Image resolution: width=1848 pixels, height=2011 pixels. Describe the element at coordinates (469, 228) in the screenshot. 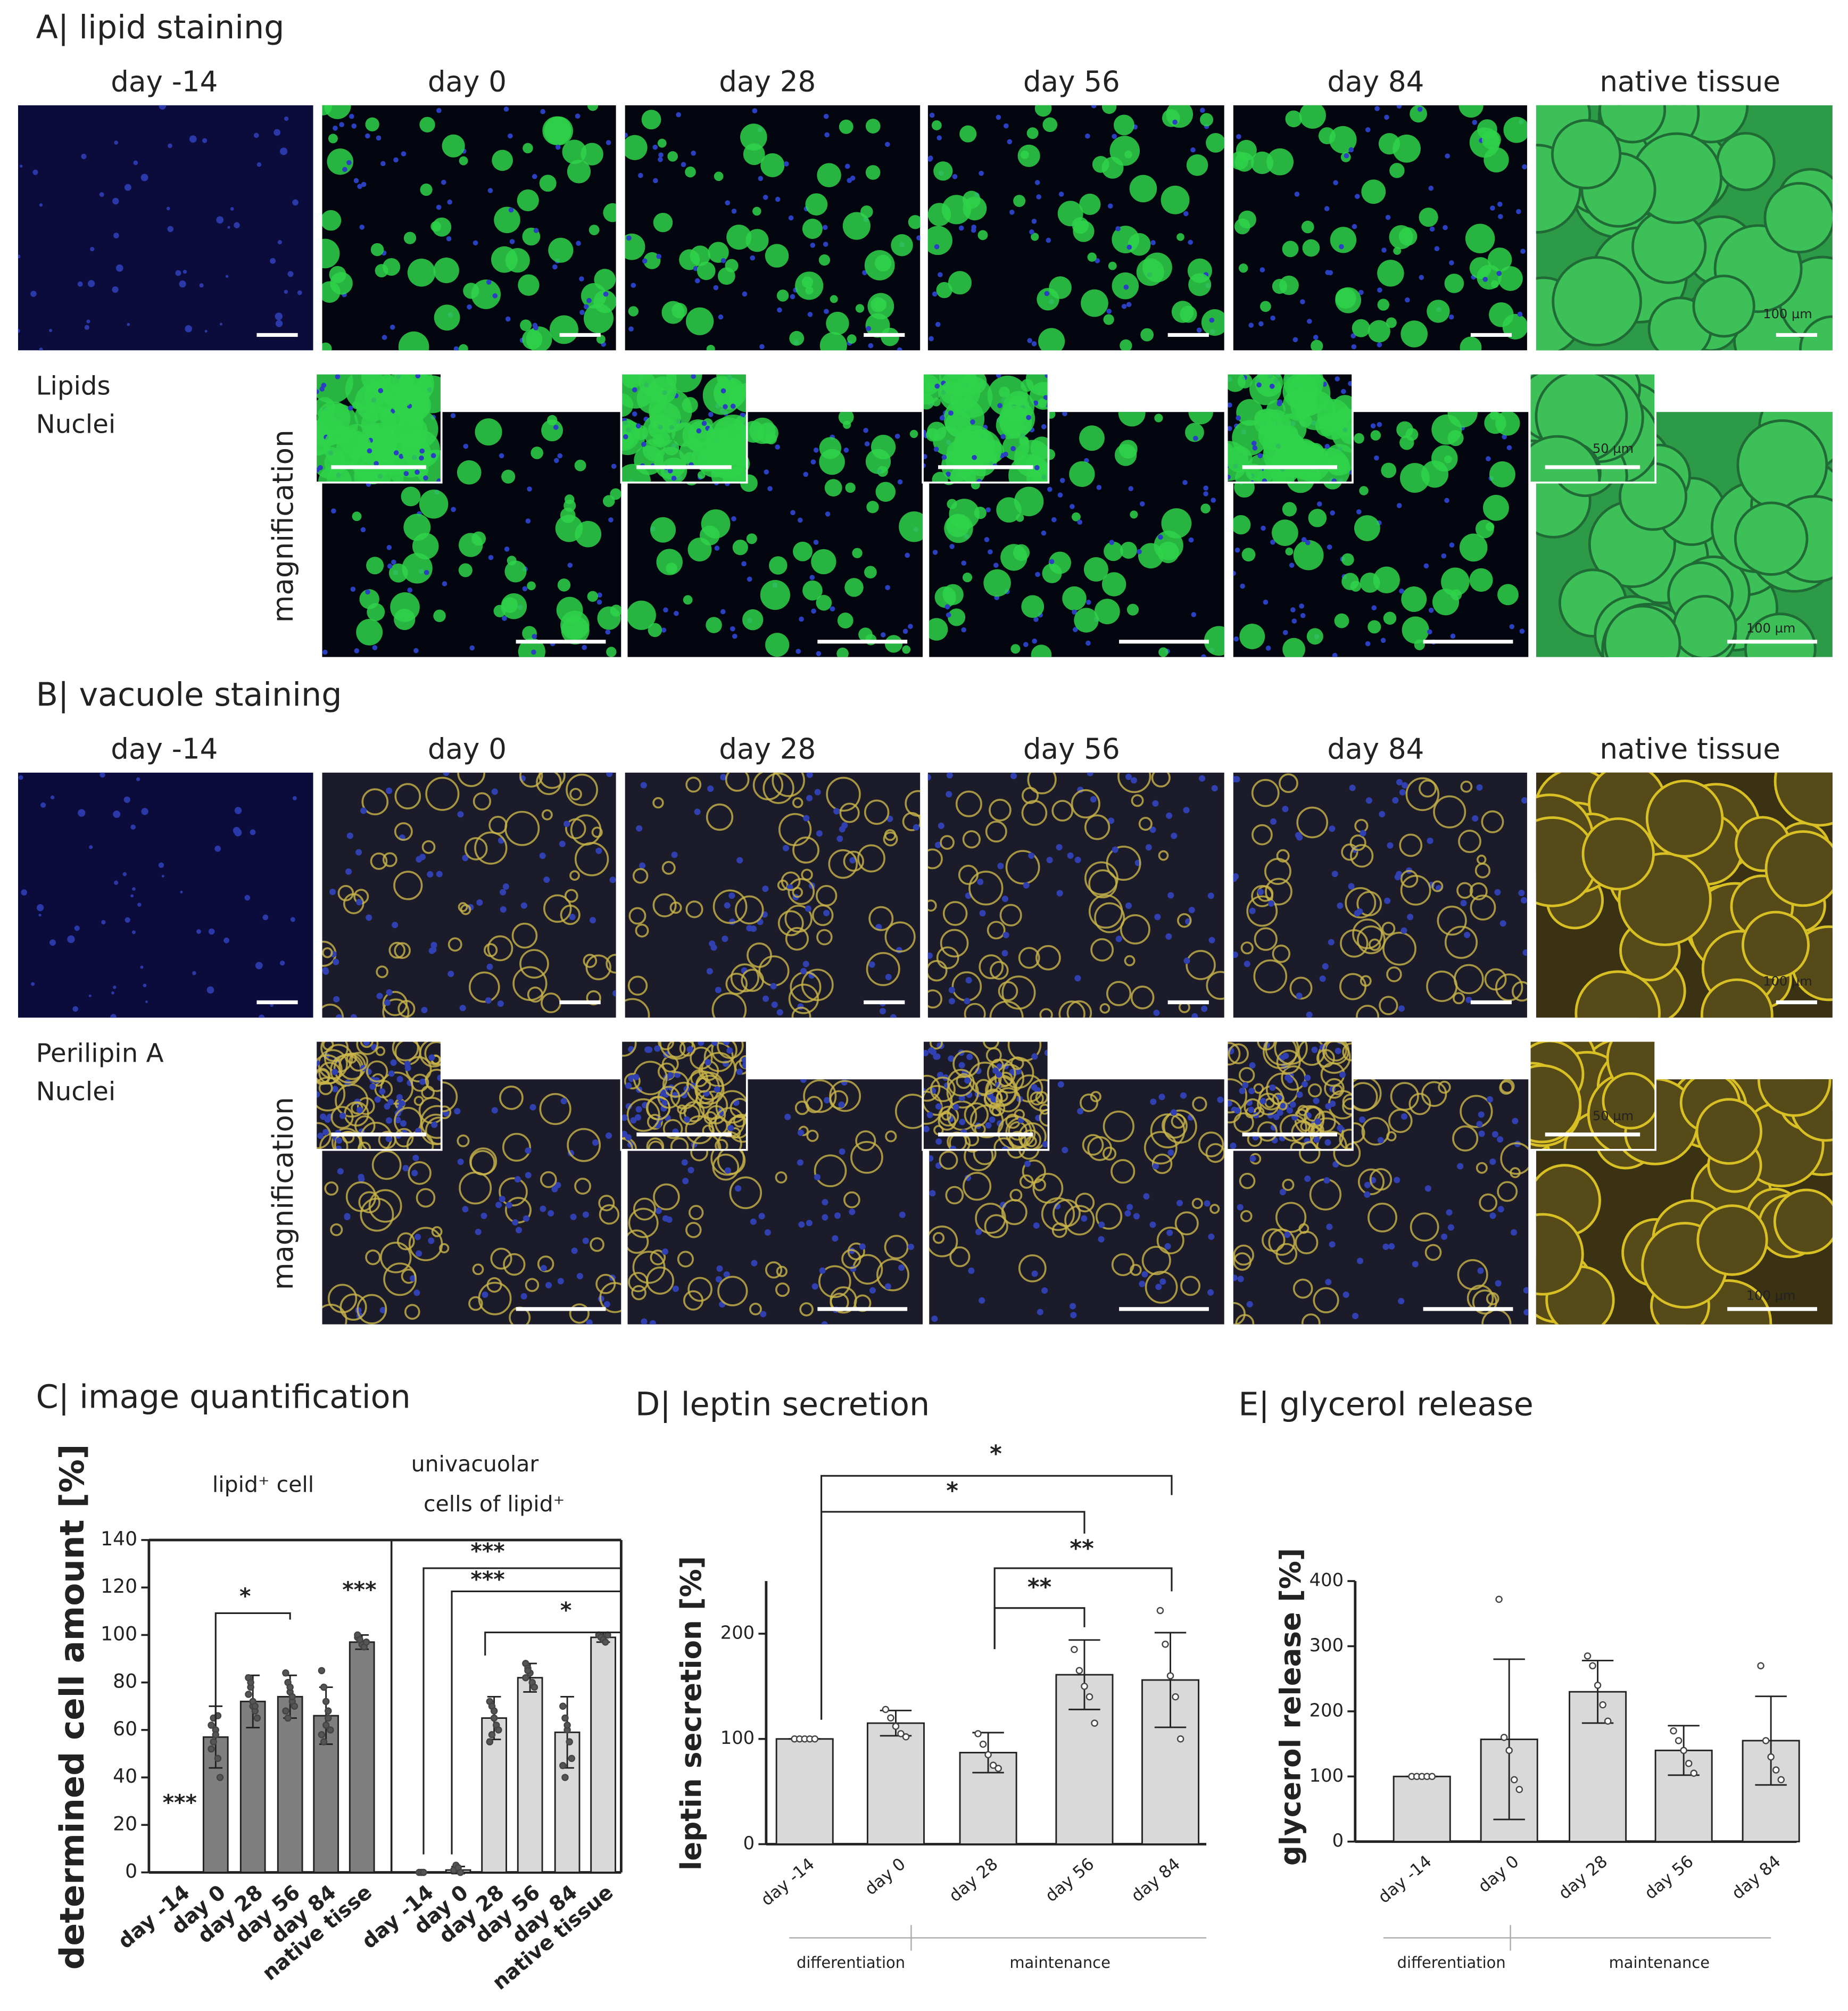

I see `micrograph` at that location.